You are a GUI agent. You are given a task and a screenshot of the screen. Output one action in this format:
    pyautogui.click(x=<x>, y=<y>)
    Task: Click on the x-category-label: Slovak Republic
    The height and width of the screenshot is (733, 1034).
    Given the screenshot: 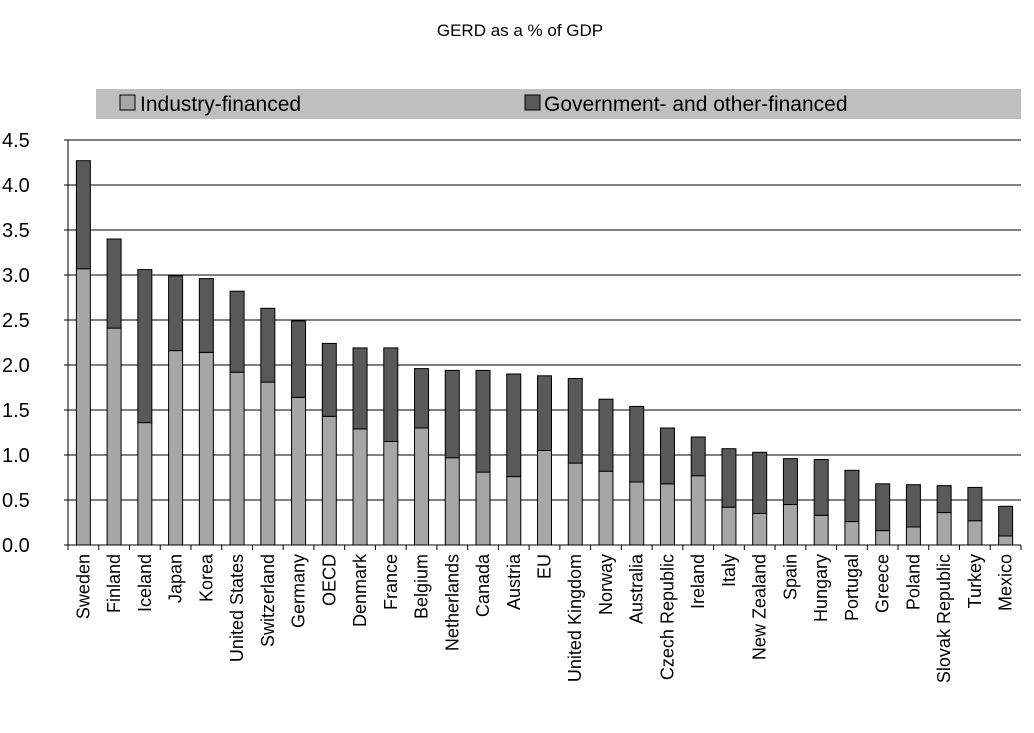 What is the action you would take?
    pyautogui.click(x=944, y=618)
    